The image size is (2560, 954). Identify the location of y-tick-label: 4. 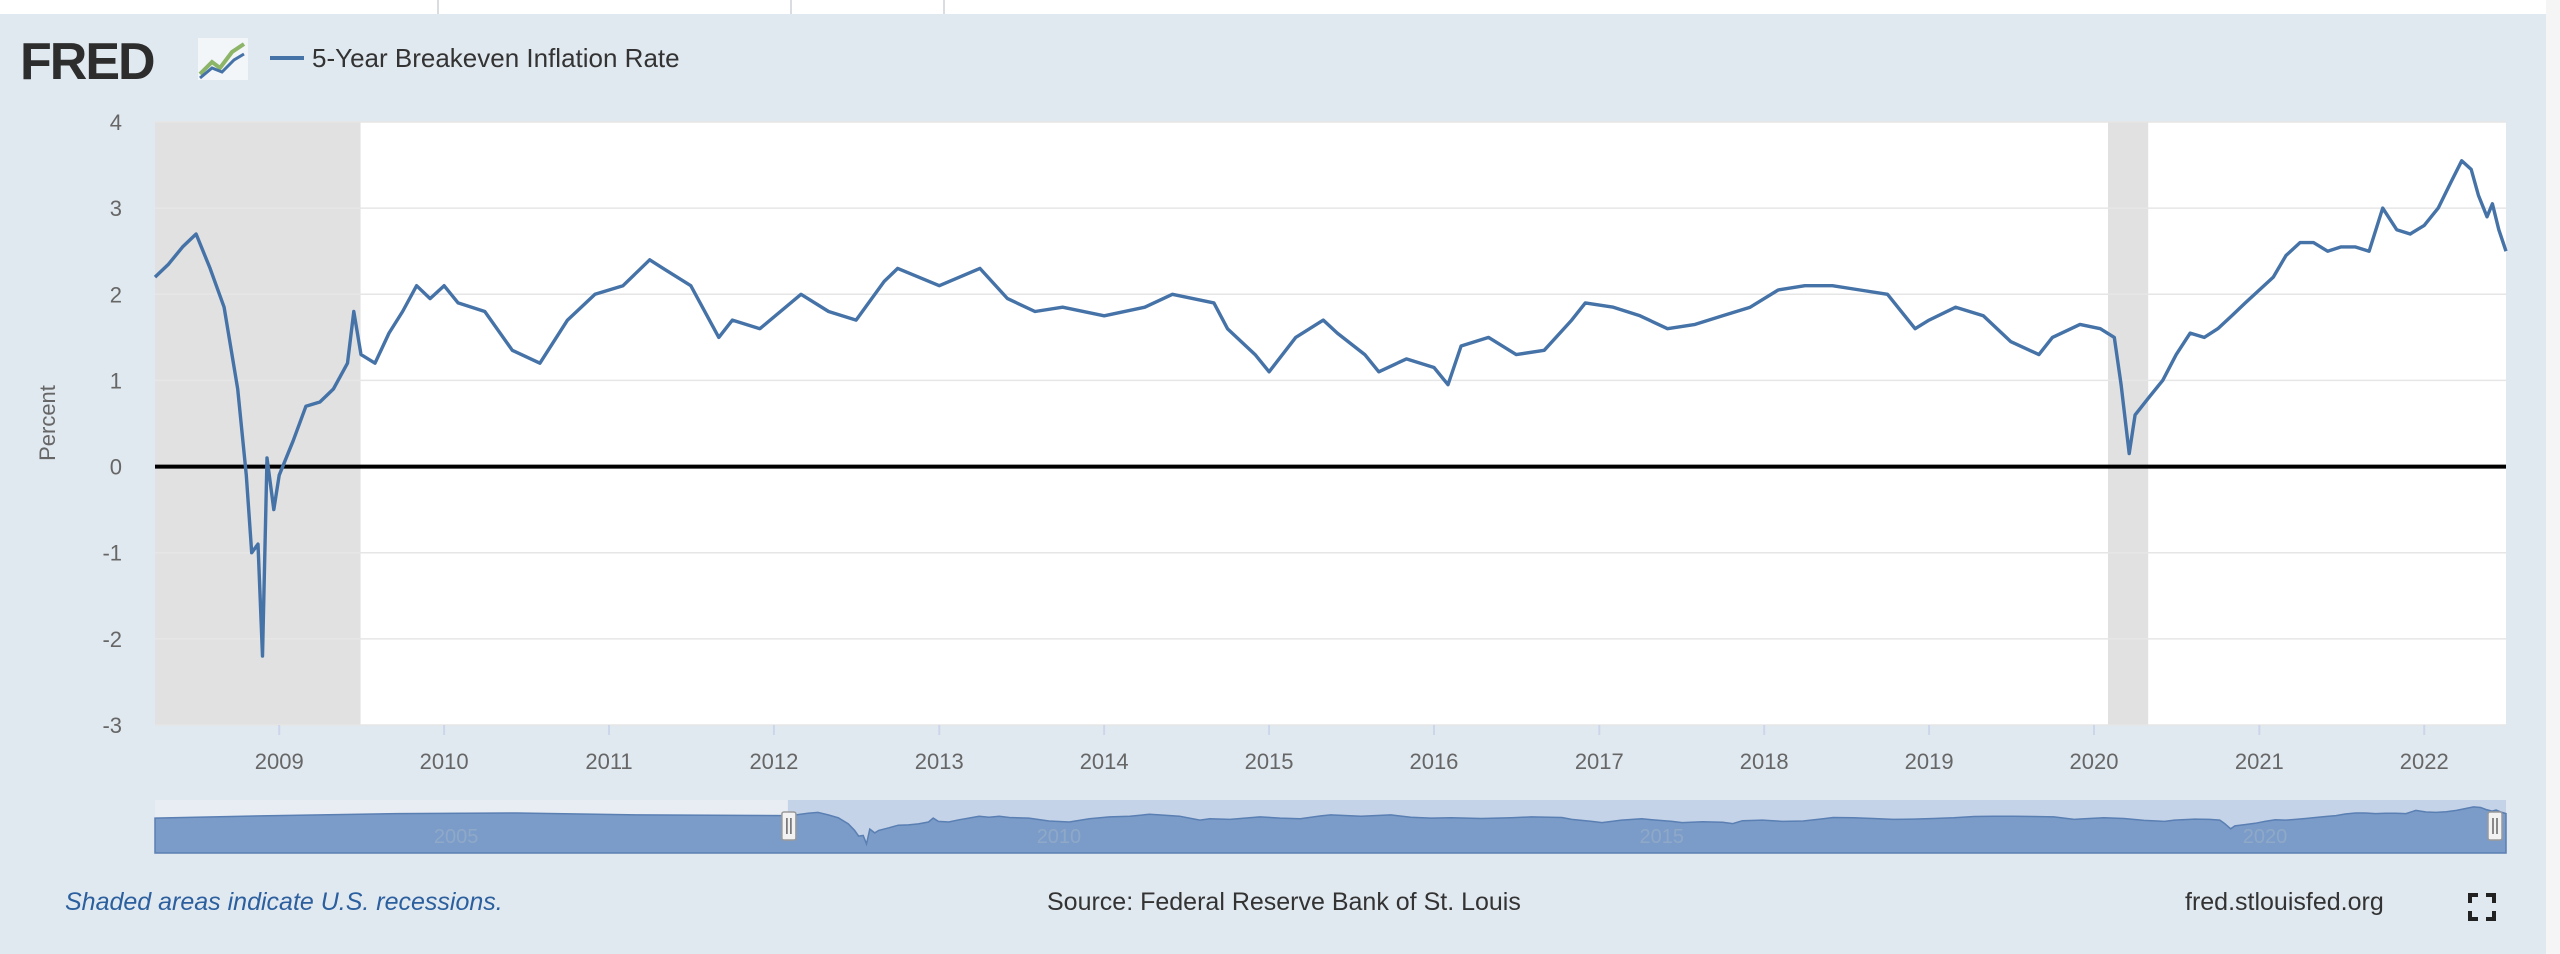
(116, 122).